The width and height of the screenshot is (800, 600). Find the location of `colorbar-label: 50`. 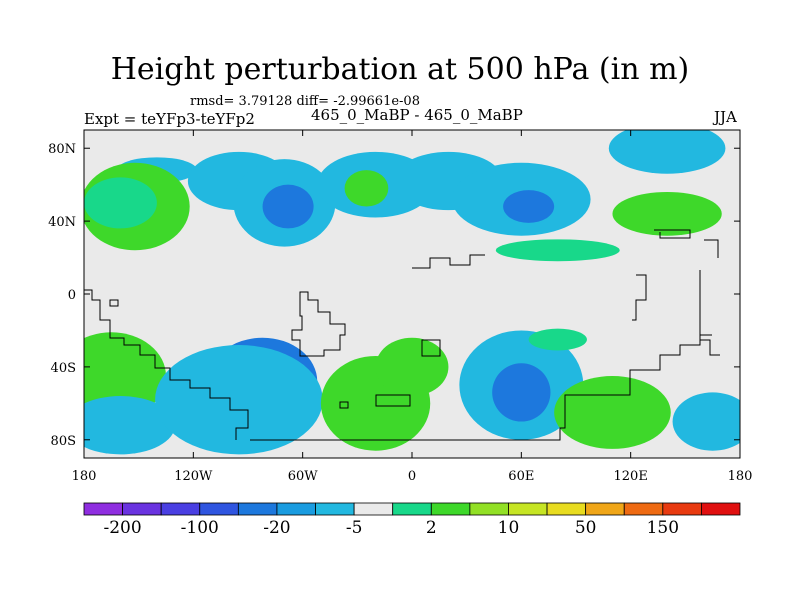

colorbar-label: 50 is located at coordinates (586, 528).